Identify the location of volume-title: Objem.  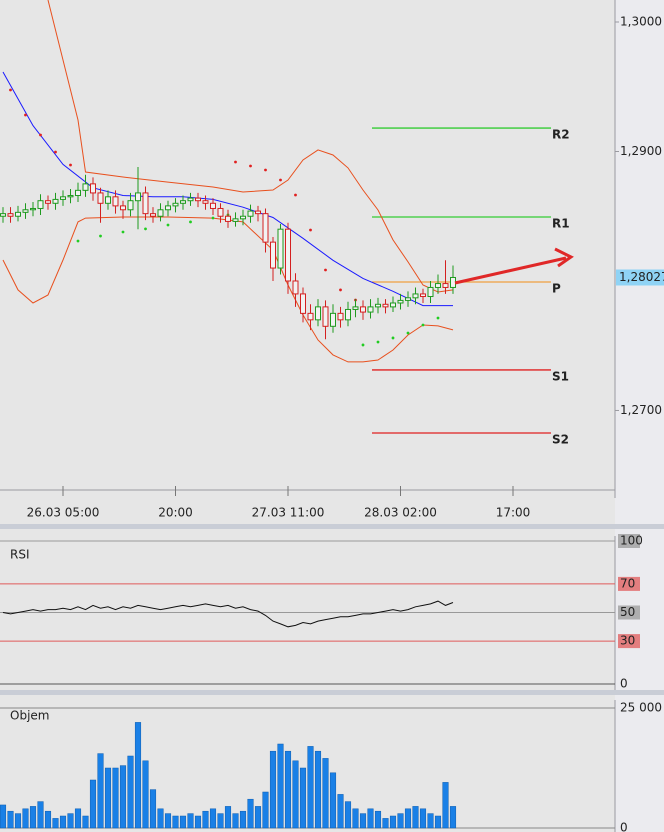
(29, 716).